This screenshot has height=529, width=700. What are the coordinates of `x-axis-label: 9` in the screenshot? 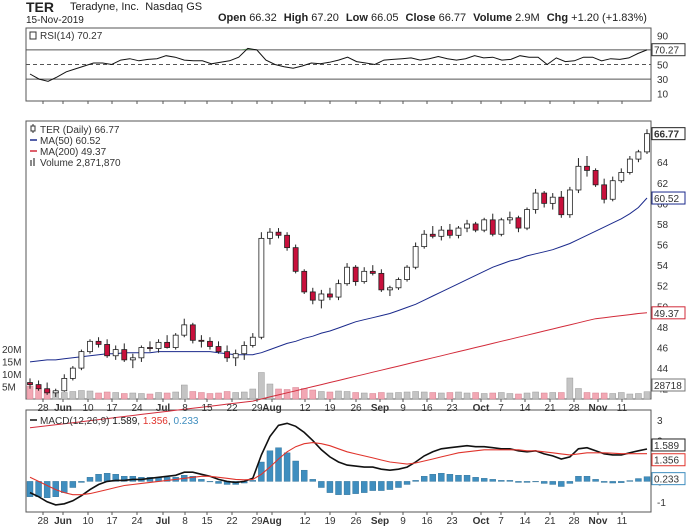 It's located at (403, 408).